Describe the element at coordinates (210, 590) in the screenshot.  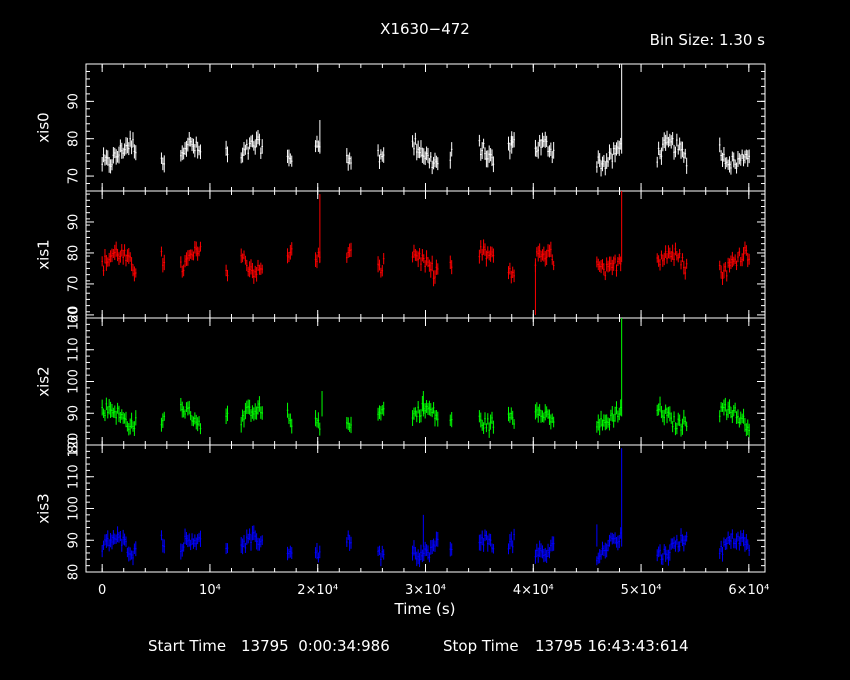
I see `x-tick-label: 10⁴` at that location.